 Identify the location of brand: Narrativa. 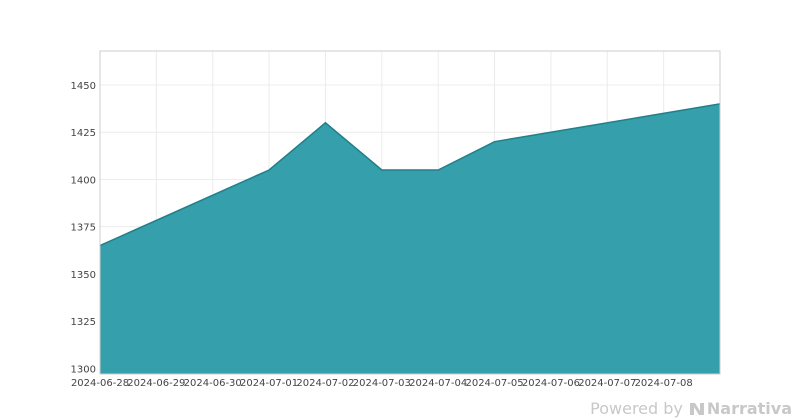
(740, 408).